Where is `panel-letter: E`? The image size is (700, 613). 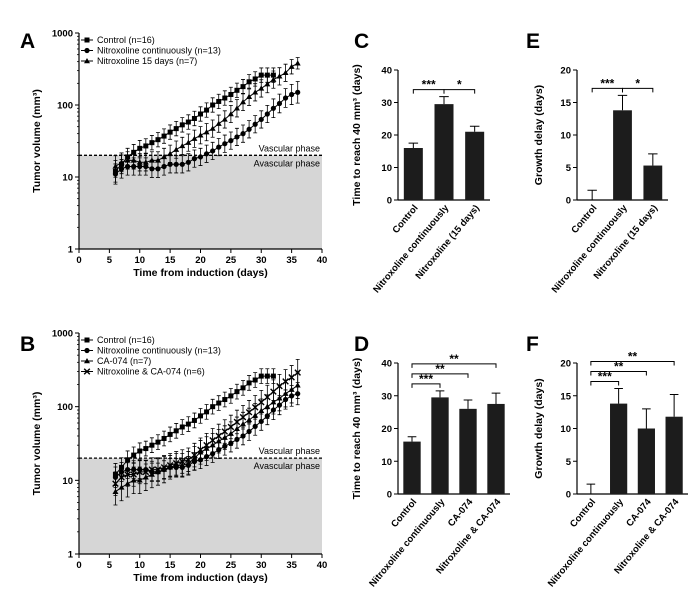
panel-letter: E is located at coordinates (533, 41).